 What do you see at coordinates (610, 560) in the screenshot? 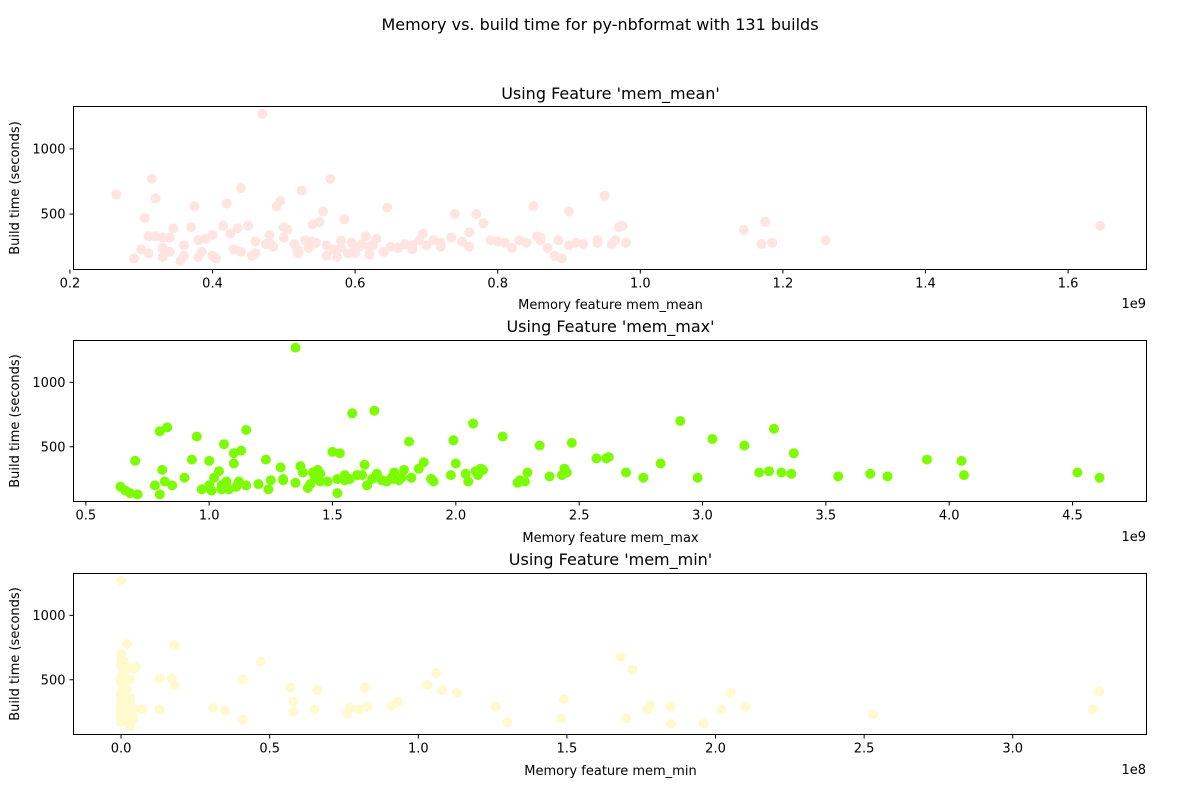
I see `subplot-title-mem-min: Using Feature 'mem_min'` at bounding box center [610, 560].